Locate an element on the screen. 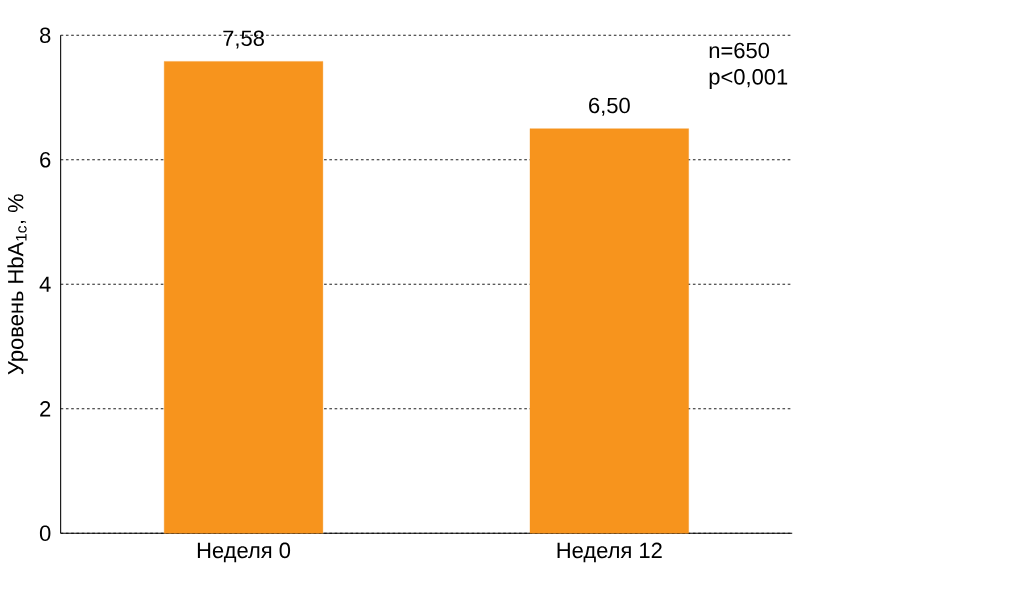  x-tick-label: Неделя 12 is located at coordinates (609, 552).